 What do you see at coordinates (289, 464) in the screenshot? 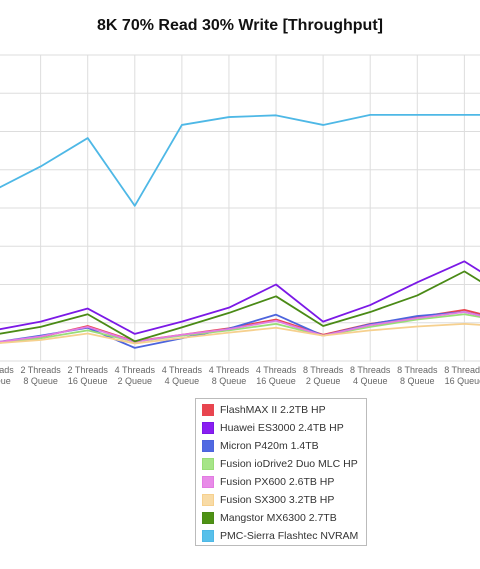
I see `legend-label: Fusion ioDrive2 Duo MLC HP` at bounding box center [289, 464].